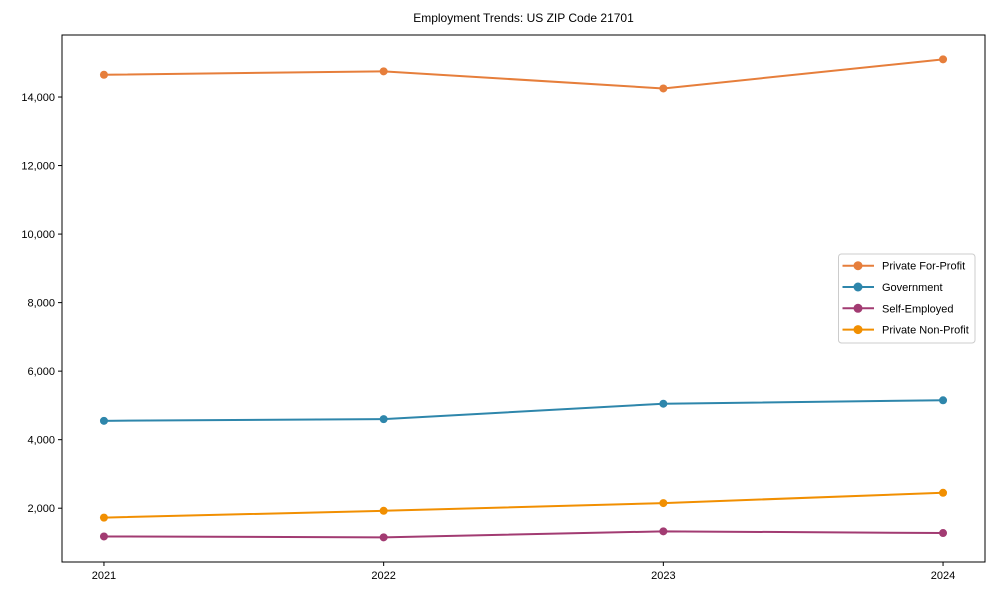  Describe the element at coordinates (523, 18) in the screenshot. I see `chart-title: Employment Trends: US ZIP Code 21701` at that location.